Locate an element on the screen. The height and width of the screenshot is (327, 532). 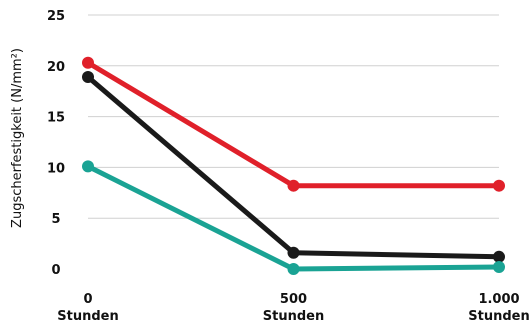
y-tick-label: 0 is located at coordinates (55, 270).